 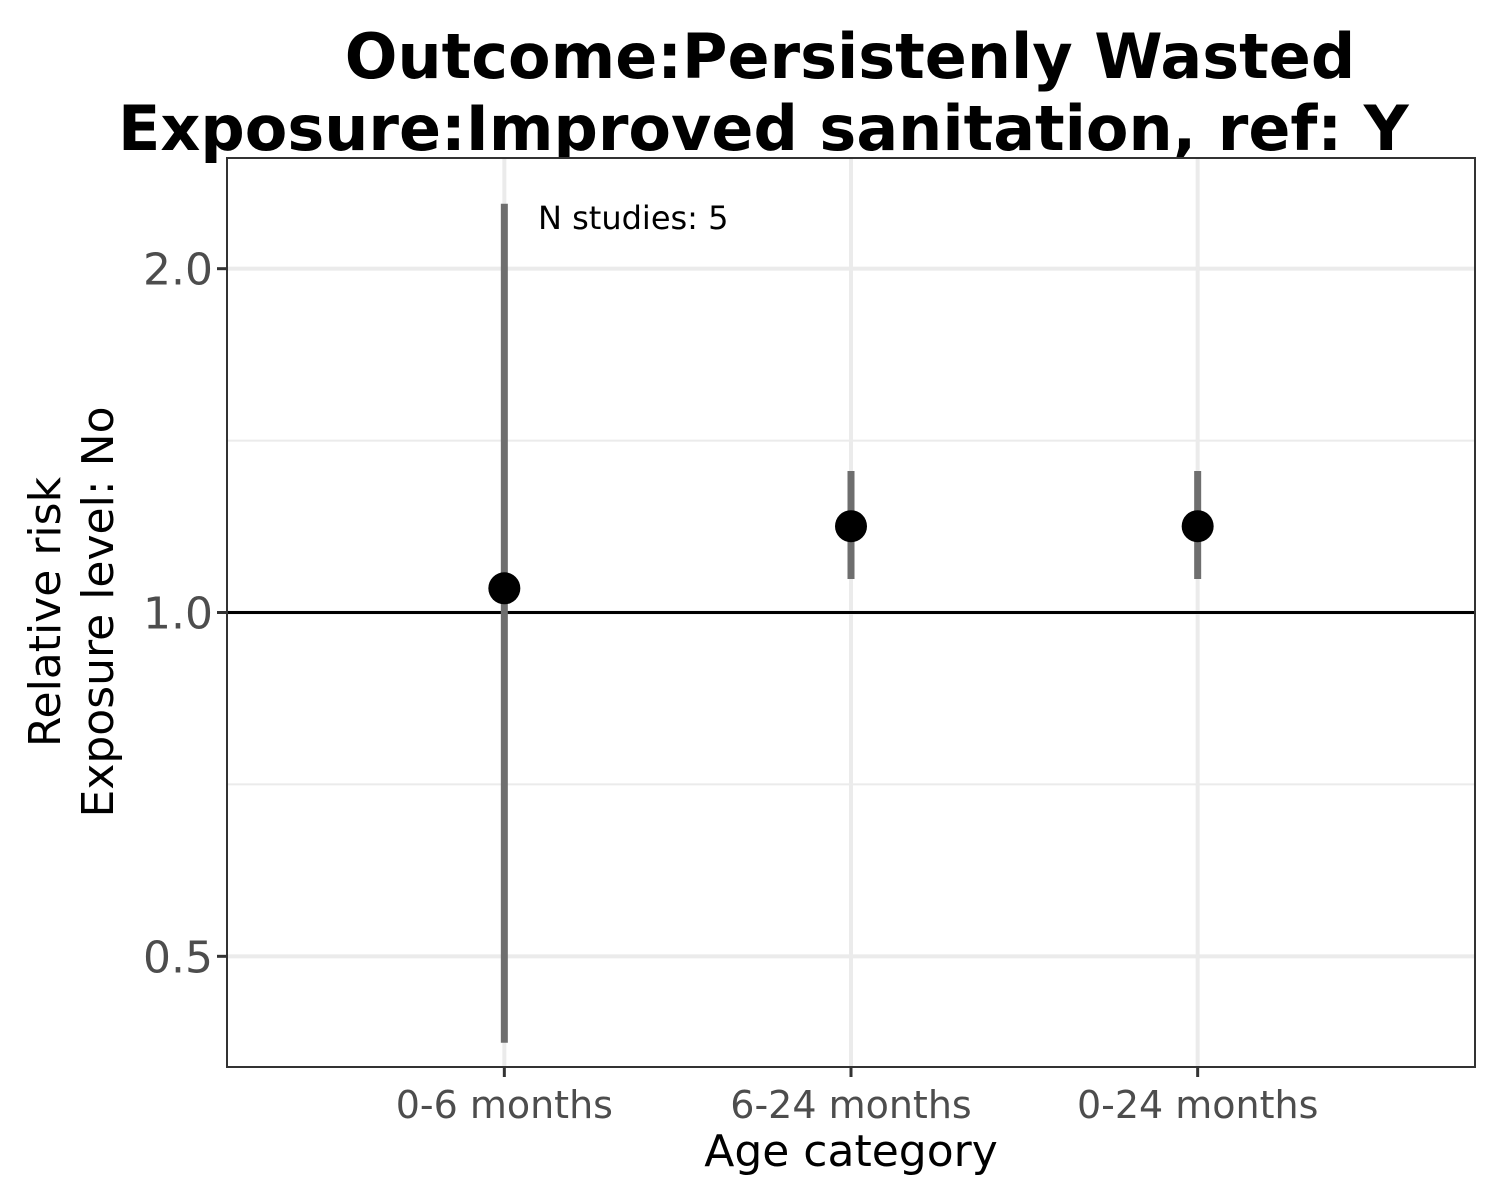 I want to click on x-tick-label: 0-24 months, so click(x=1197, y=1105).